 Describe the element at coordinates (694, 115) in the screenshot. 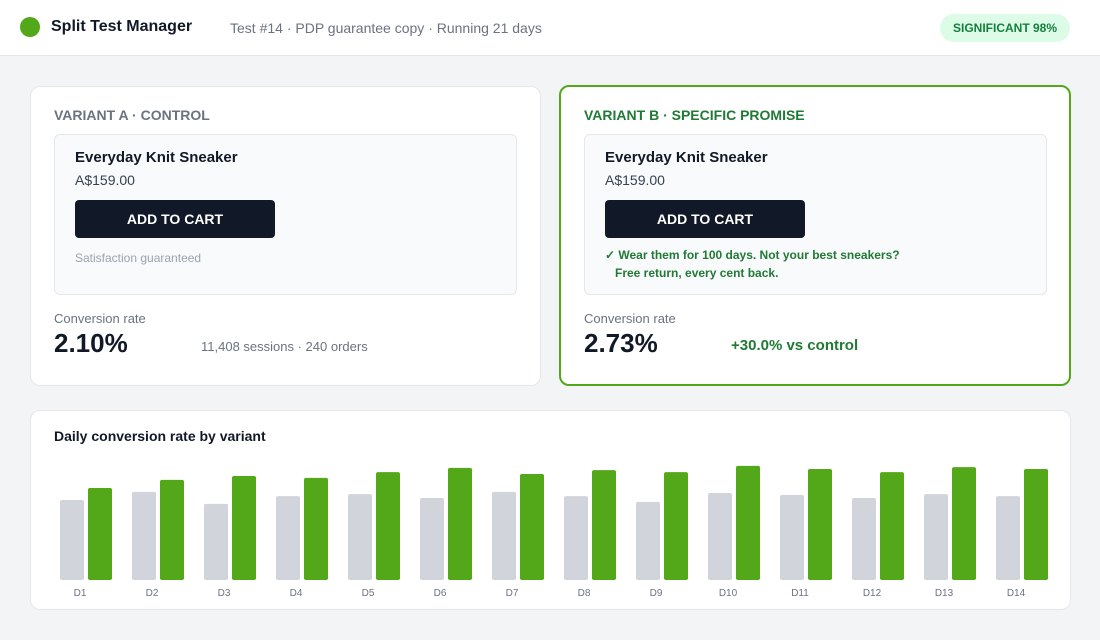

I see `variant-label: VARIANT B · SPECIFIC PROMISE` at that location.